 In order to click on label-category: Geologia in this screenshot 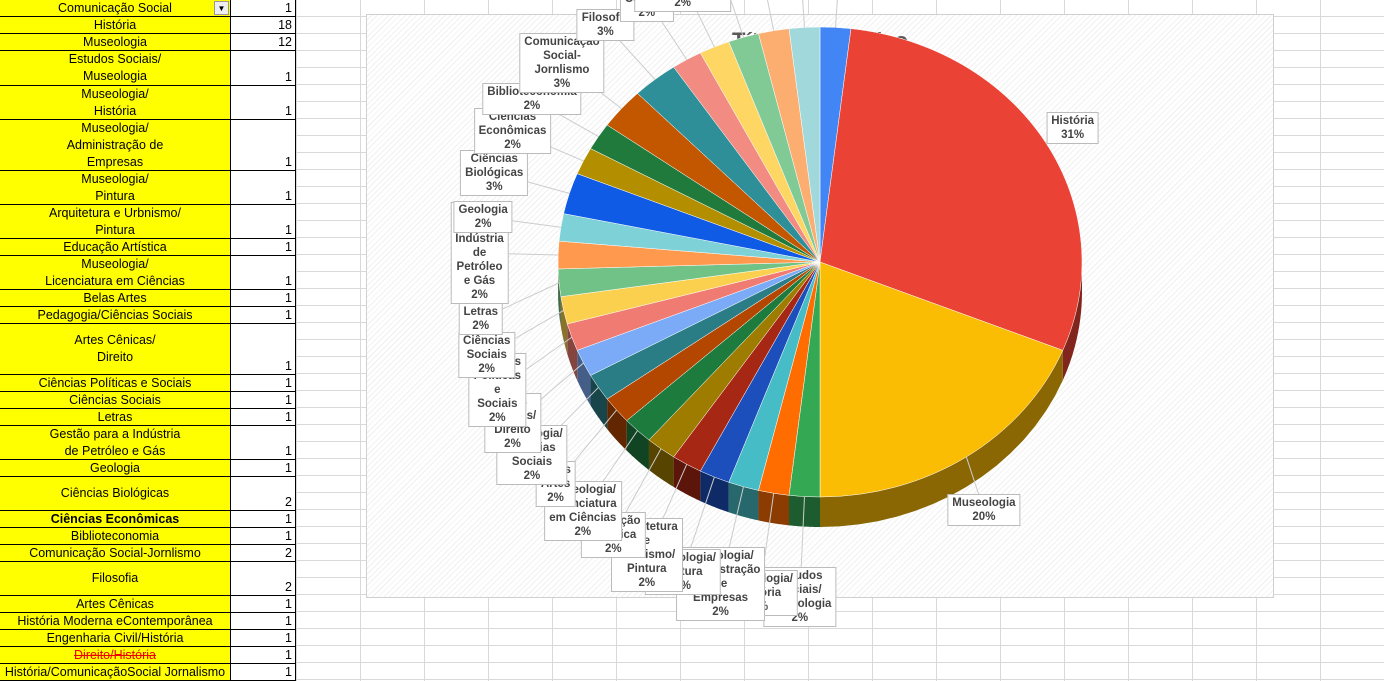, I will do `click(483, 210)`.